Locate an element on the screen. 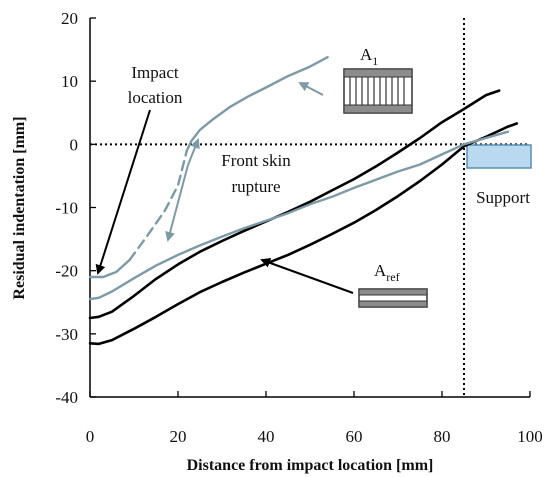 This screenshot has height=477, width=549. y-axis-title: Residual indentation [mm] is located at coordinates (19, 207).